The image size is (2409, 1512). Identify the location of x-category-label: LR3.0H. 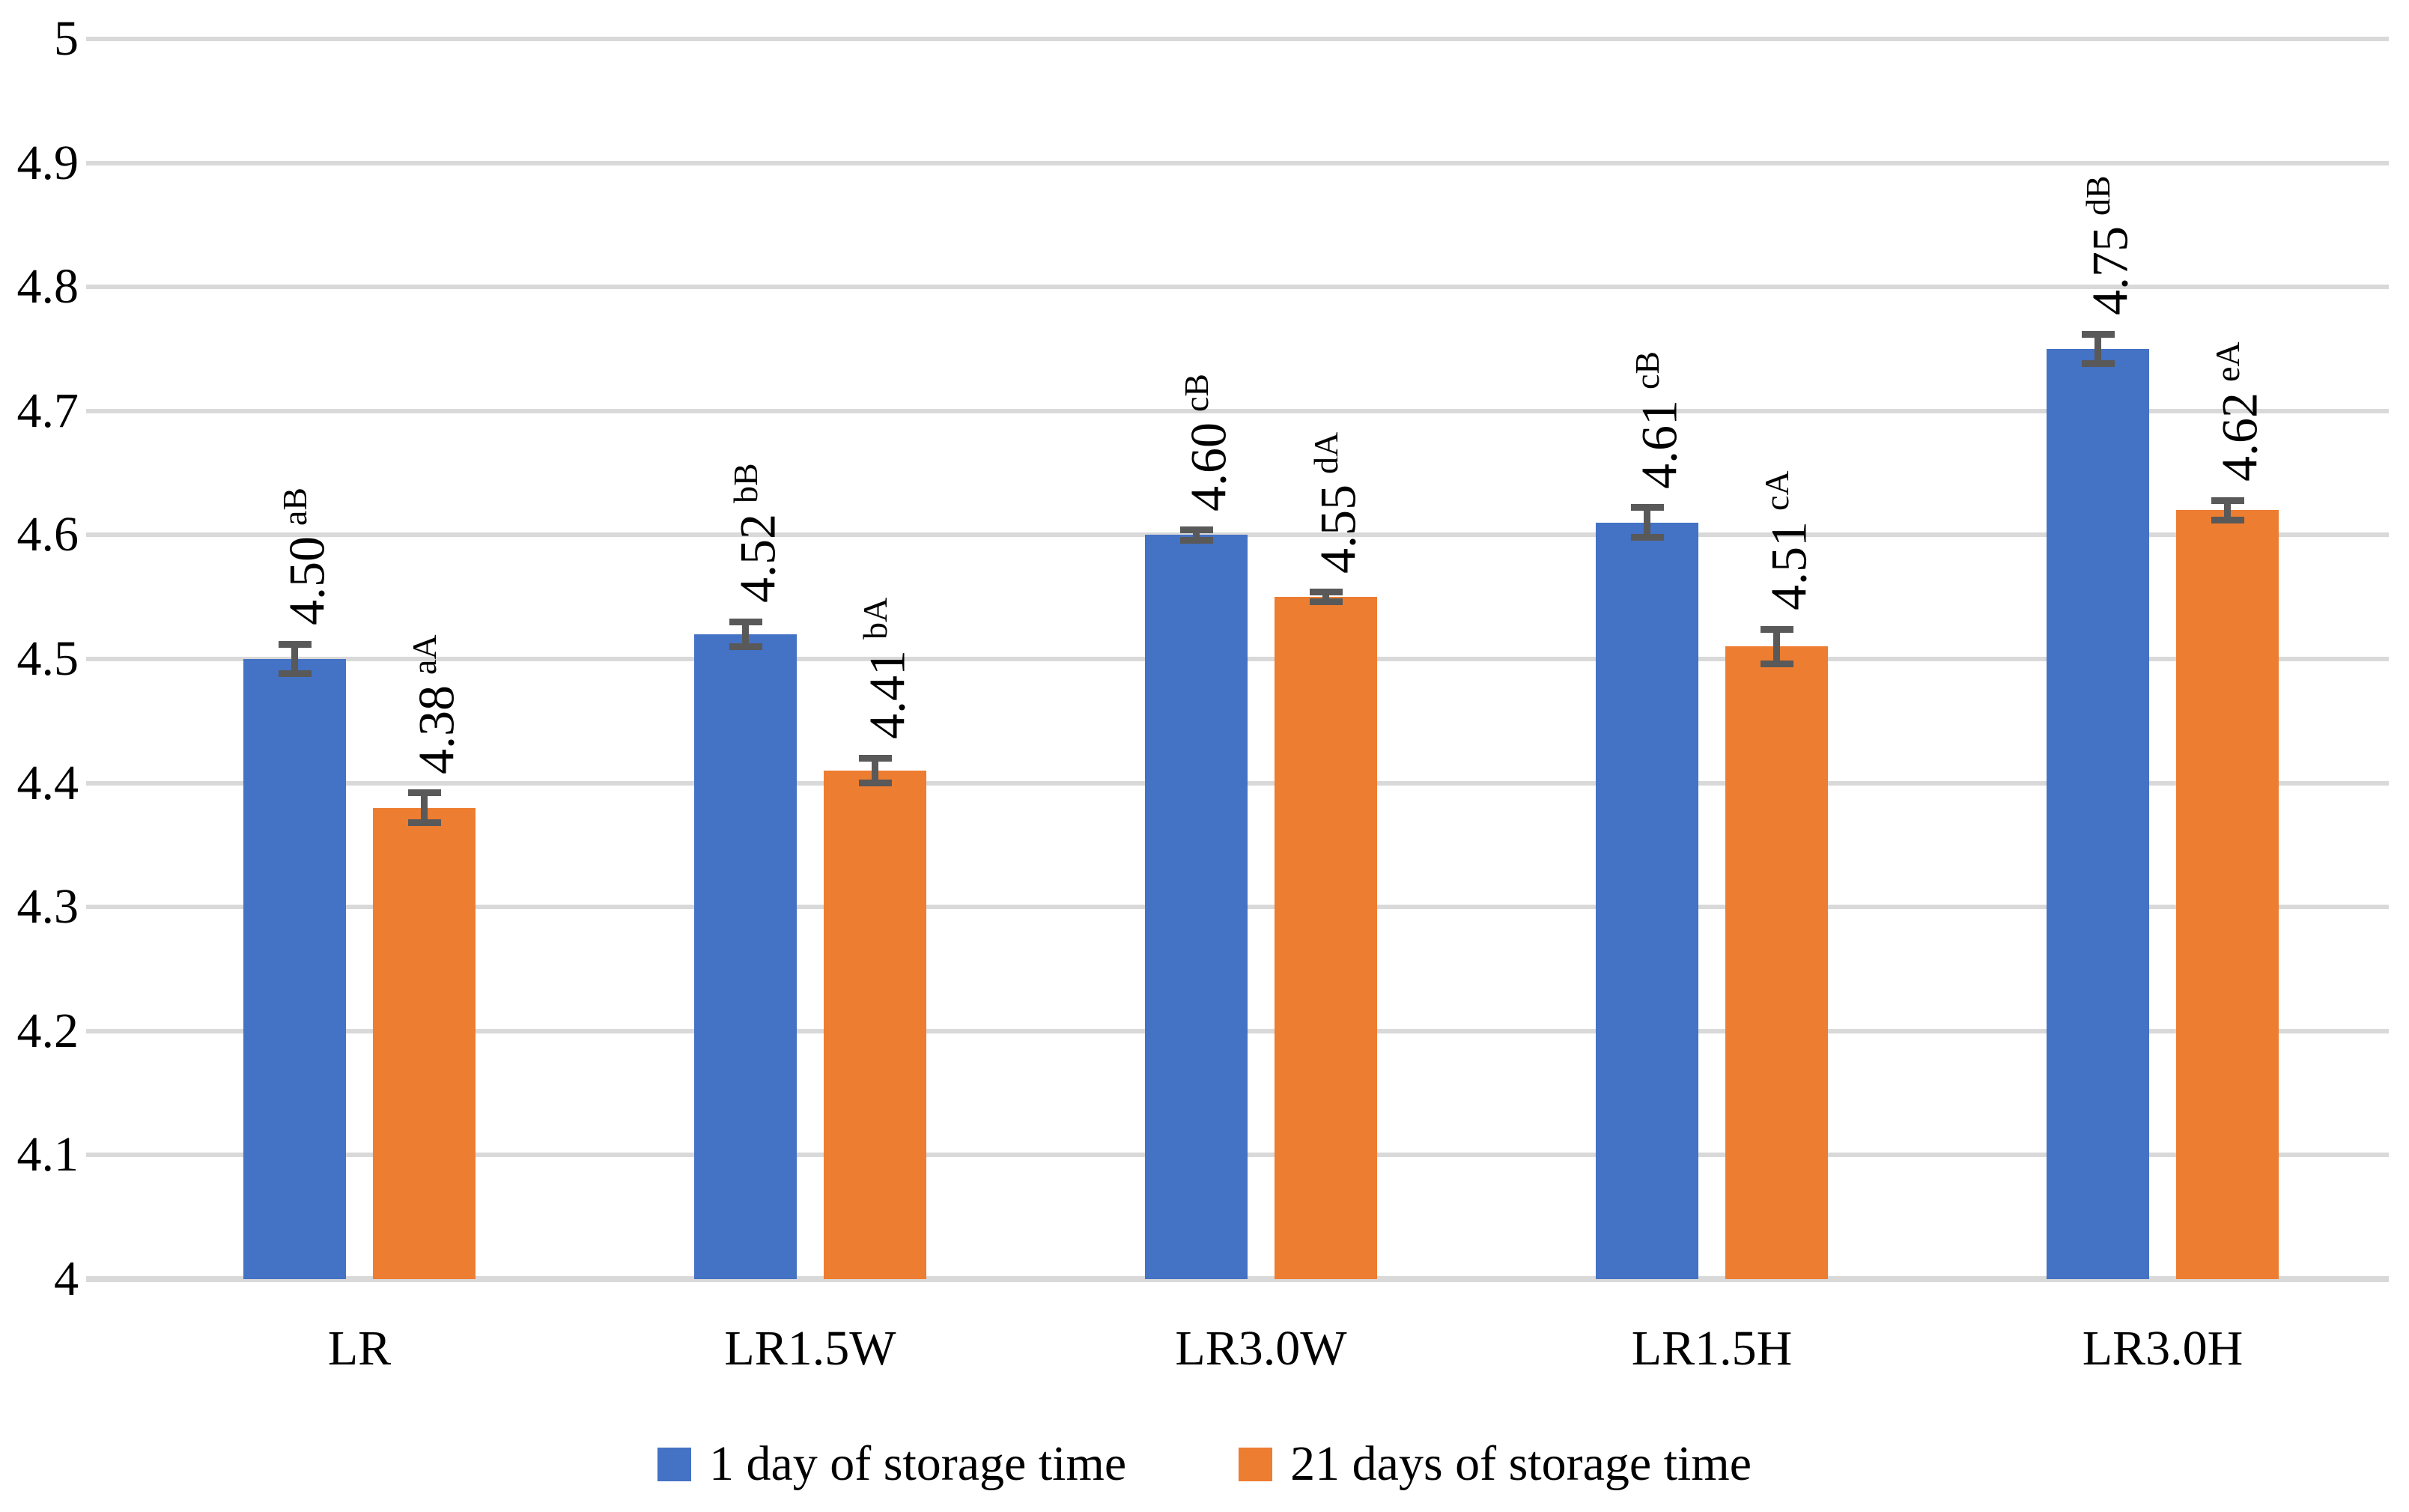
(2163, 1348).